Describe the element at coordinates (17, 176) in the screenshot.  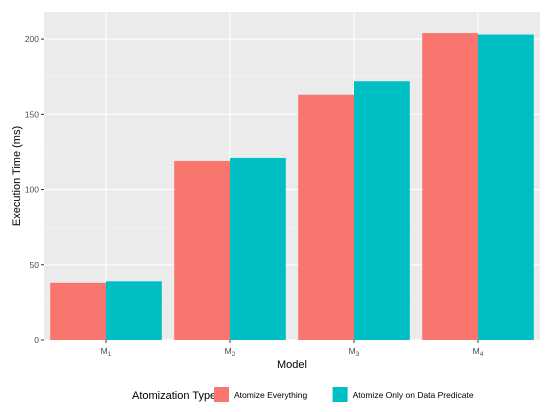
I see `y-axis-title: Execution Time (ms)` at that location.